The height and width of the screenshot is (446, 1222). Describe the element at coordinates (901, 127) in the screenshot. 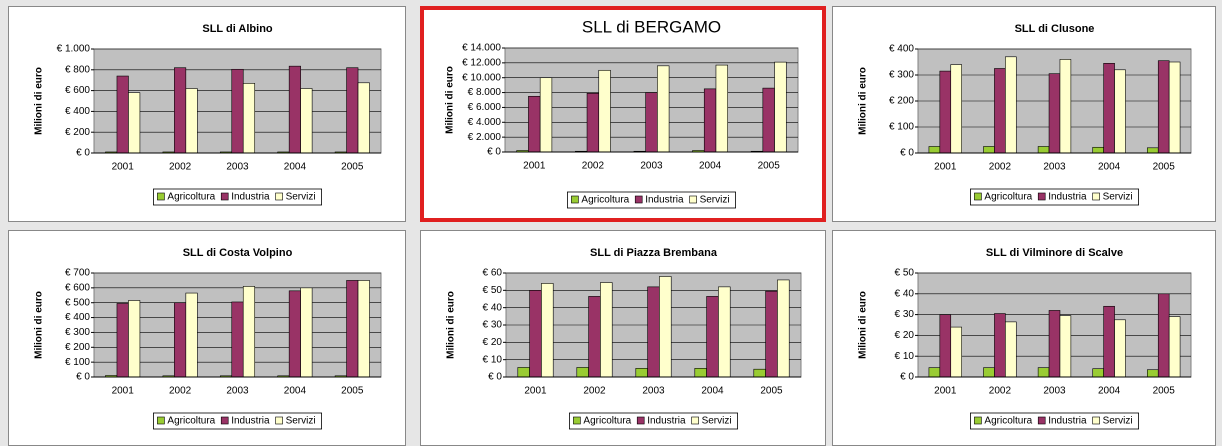

I see `y-tick-label: € 100` at that location.